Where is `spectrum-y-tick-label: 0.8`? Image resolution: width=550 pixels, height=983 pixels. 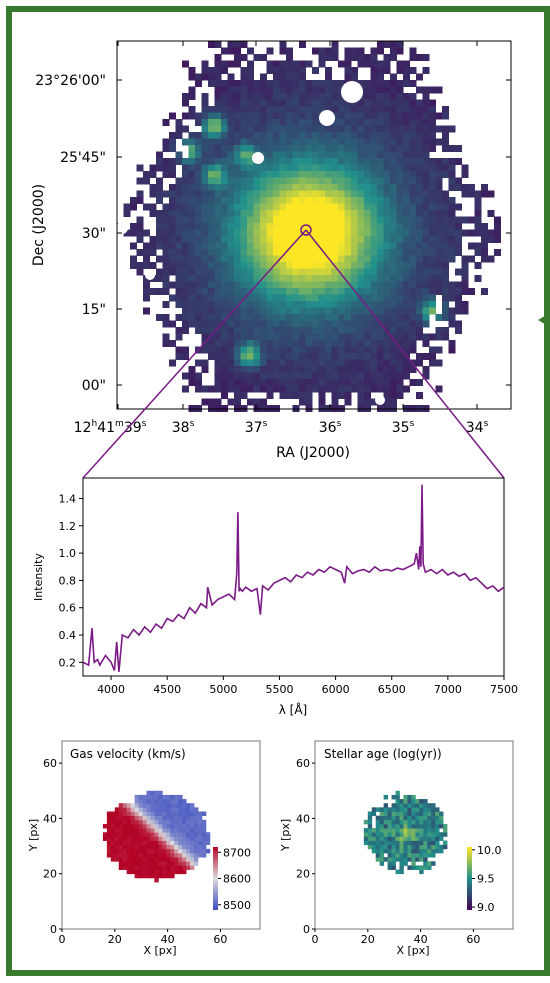
spectrum-y-tick-label: 0.8 is located at coordinates (68, 580).